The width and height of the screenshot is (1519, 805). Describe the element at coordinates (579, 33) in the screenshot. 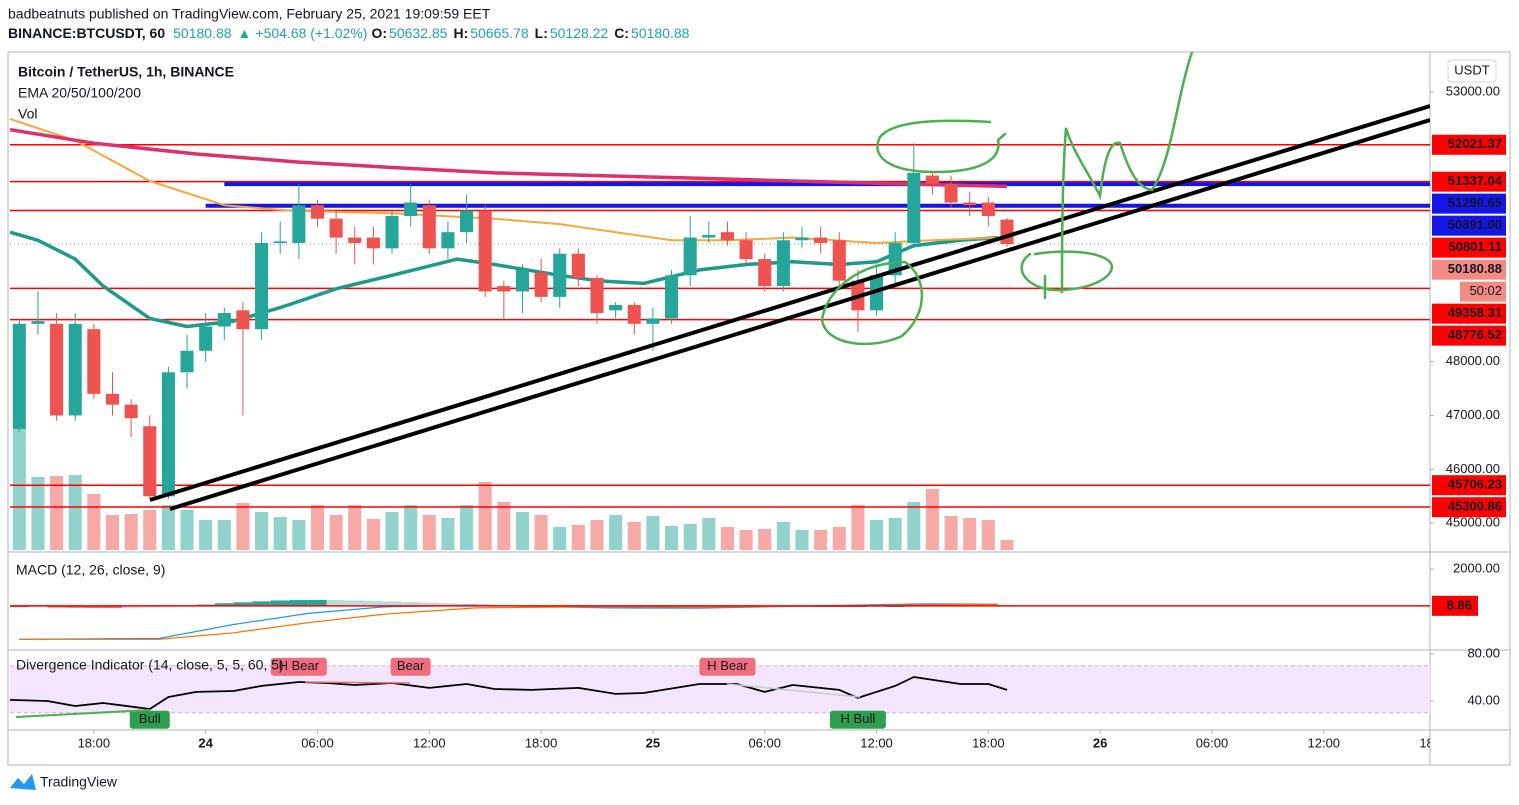

I see `ohlc-value: 50128.22` at that location.